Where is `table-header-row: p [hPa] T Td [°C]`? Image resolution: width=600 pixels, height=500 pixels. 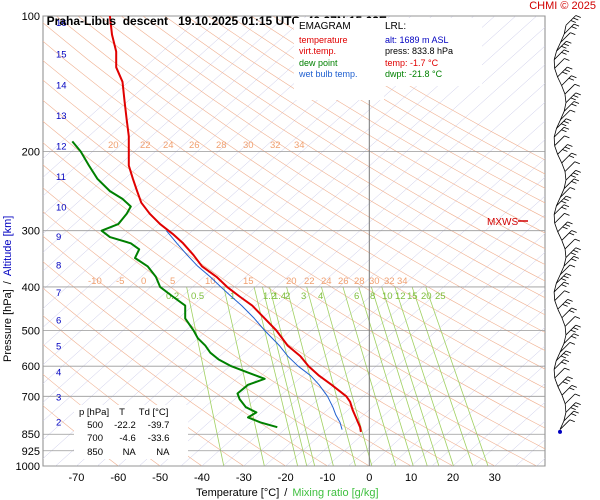
table-header-row: p [hPa] T Td [°C] is located at coordinates (123, 413).